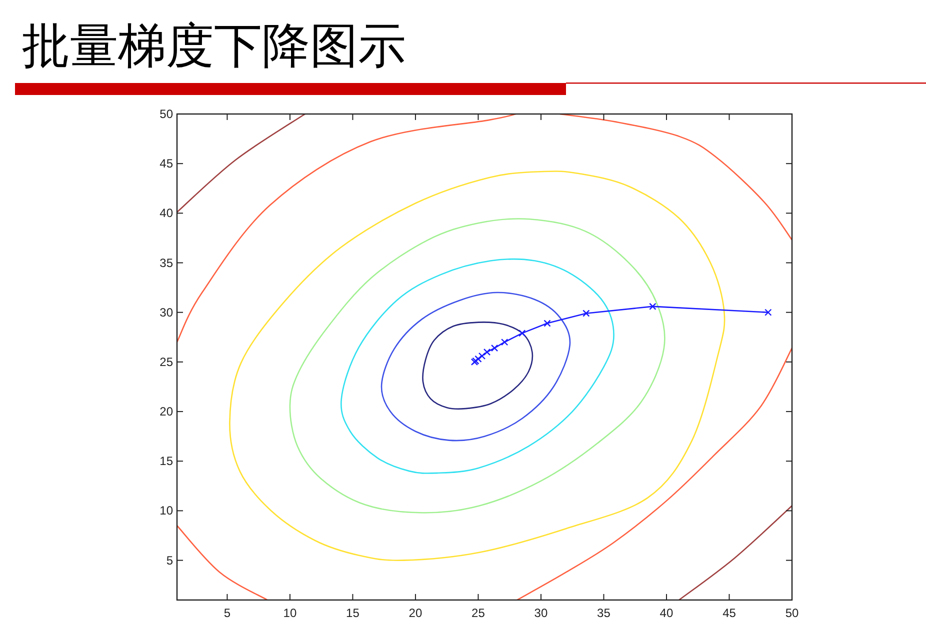  What do you see at coordinates (167, 163) in the screenshot?
I see `y-tick-label: 45` at bounding box center [167, 163].